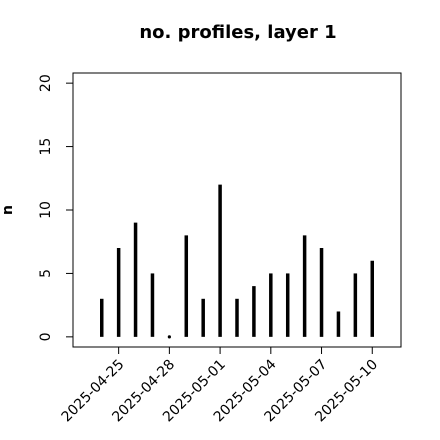 The width and height of the screenshot is (440, 440). I want to click on y-tick-label: 15, so click(46, 147).